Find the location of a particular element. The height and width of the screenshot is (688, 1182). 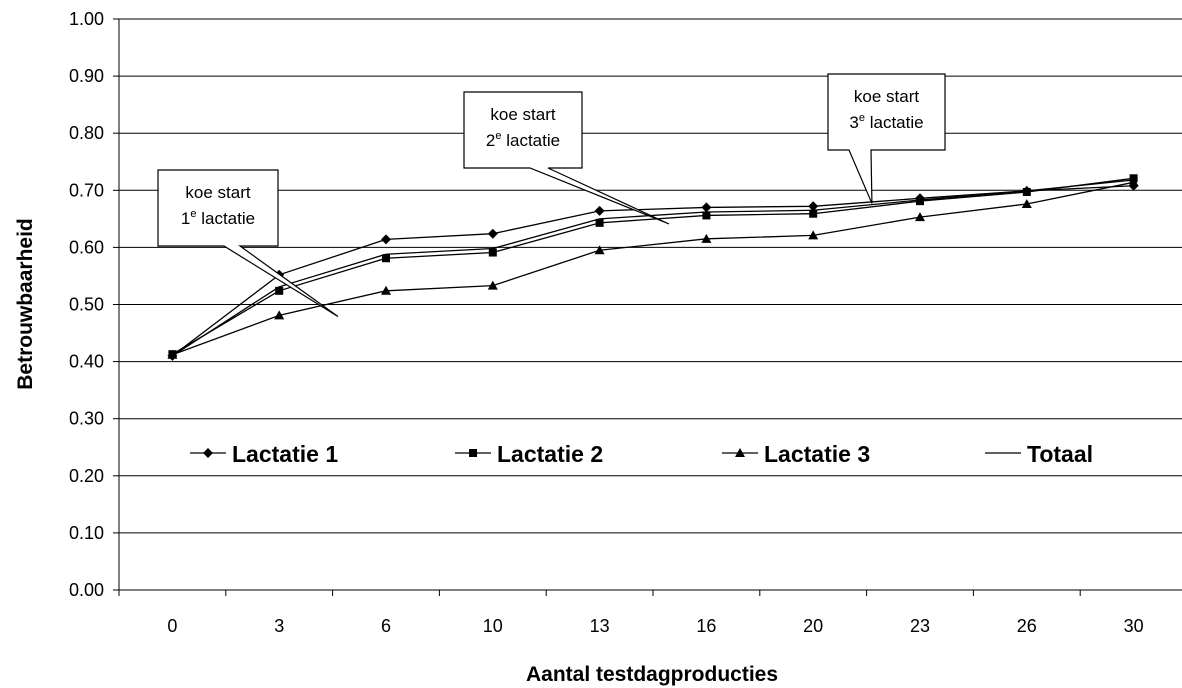

legend: Lactatie 1 Lactatie 2 Lactatie 3 Totaal is located at coordinates (641, 454).